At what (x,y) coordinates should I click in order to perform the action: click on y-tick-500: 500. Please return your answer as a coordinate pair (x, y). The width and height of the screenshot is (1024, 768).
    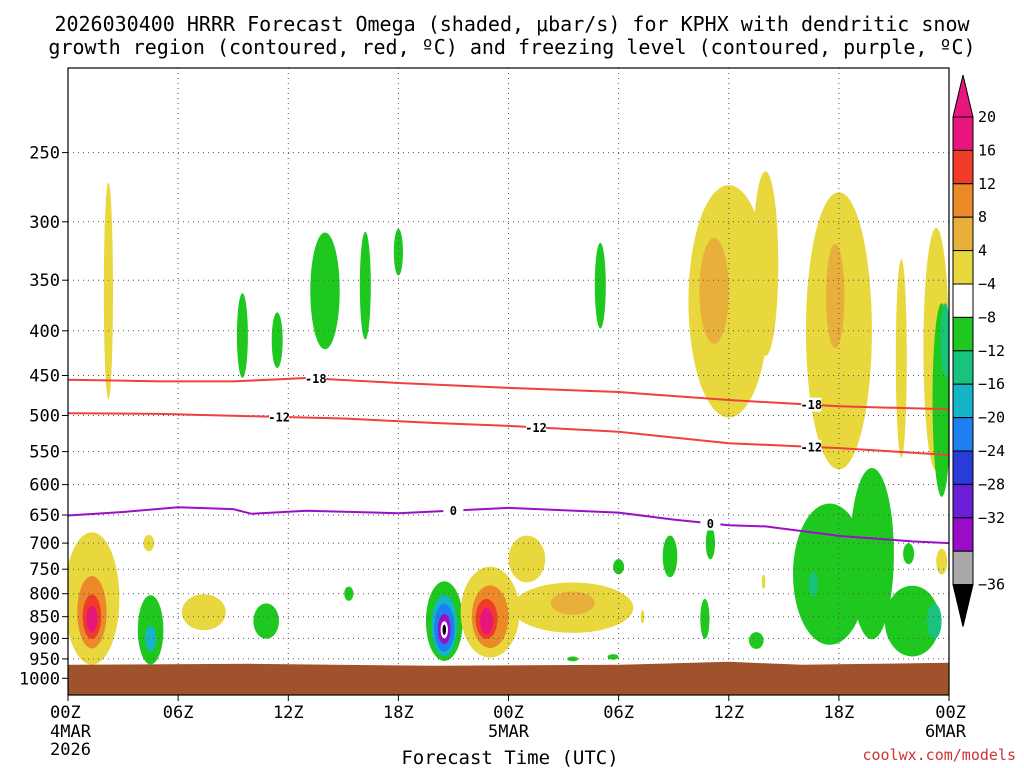
    Looking at the image, I should click on (44, 417).